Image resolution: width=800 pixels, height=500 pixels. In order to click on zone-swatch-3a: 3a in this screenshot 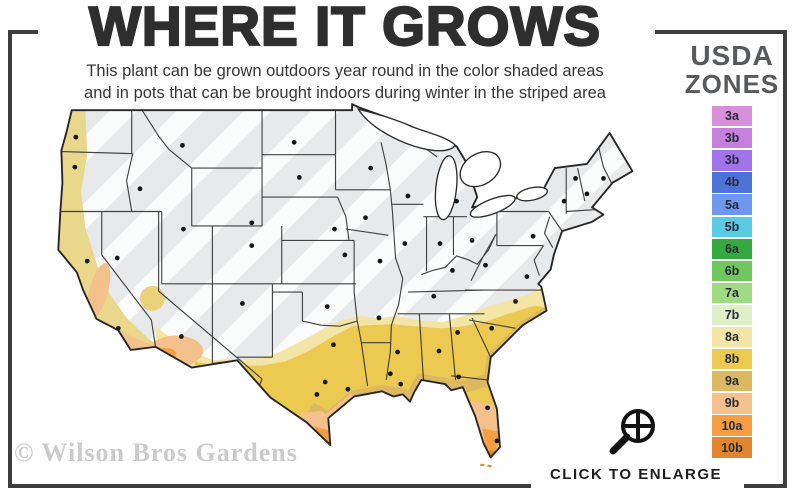, I will do `click(732, 116)`.